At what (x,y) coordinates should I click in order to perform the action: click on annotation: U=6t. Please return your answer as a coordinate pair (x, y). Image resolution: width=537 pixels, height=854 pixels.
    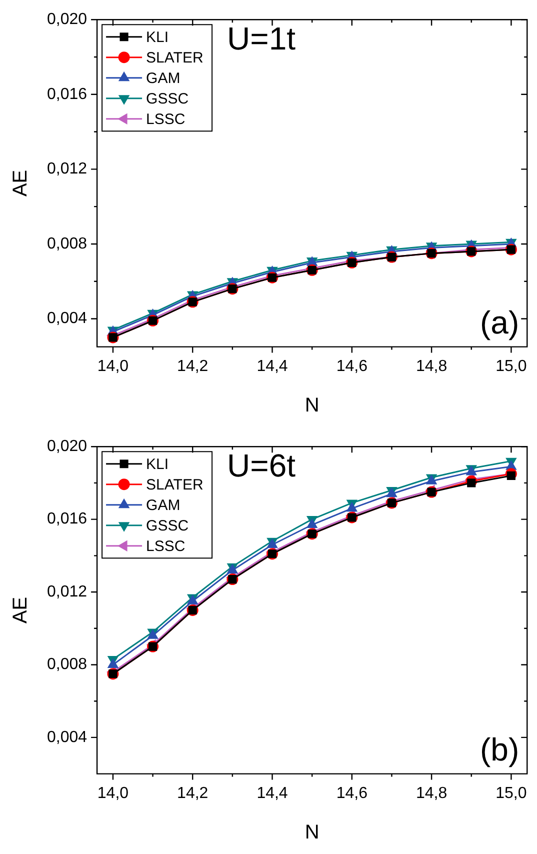
    Looking at the image, I should click on (261, 465).